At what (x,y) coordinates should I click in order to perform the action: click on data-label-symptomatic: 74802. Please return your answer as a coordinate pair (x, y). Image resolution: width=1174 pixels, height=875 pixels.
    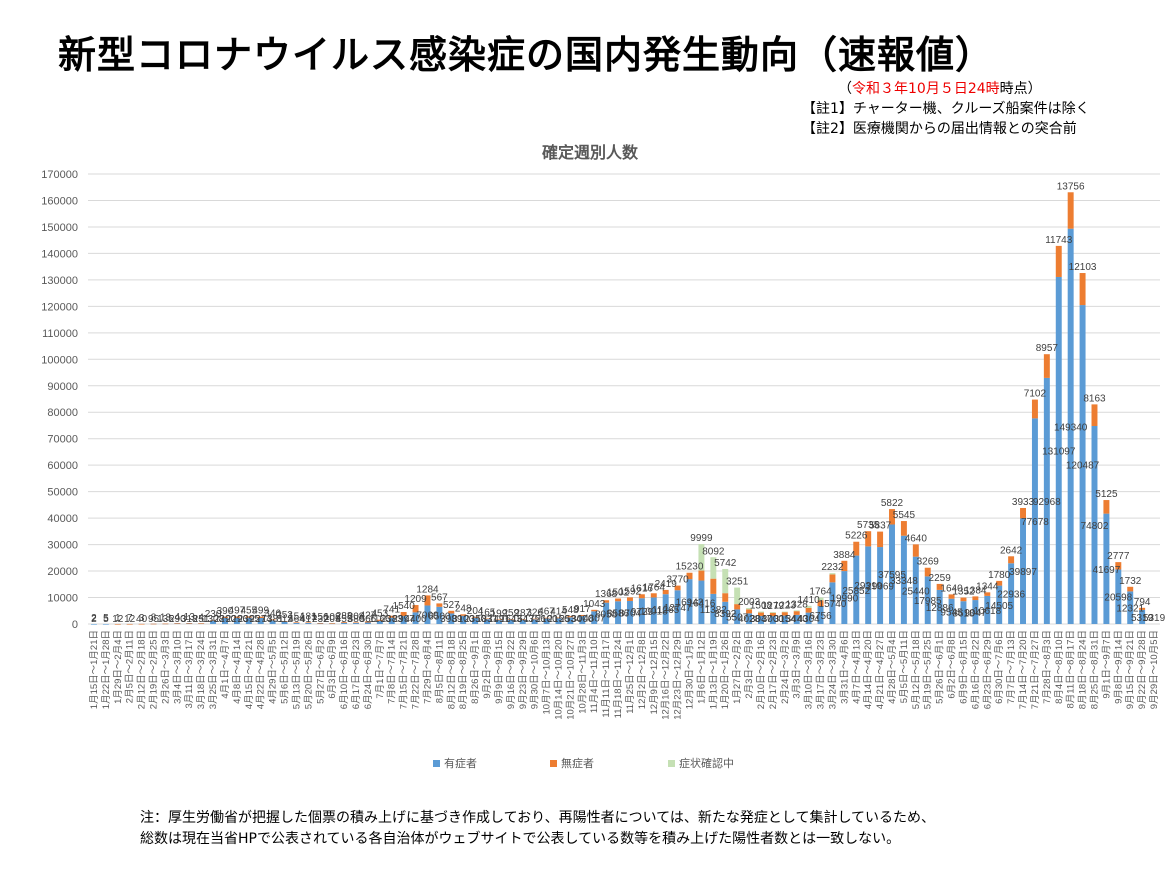
    Looking at the image, I should click on (1095, 526).